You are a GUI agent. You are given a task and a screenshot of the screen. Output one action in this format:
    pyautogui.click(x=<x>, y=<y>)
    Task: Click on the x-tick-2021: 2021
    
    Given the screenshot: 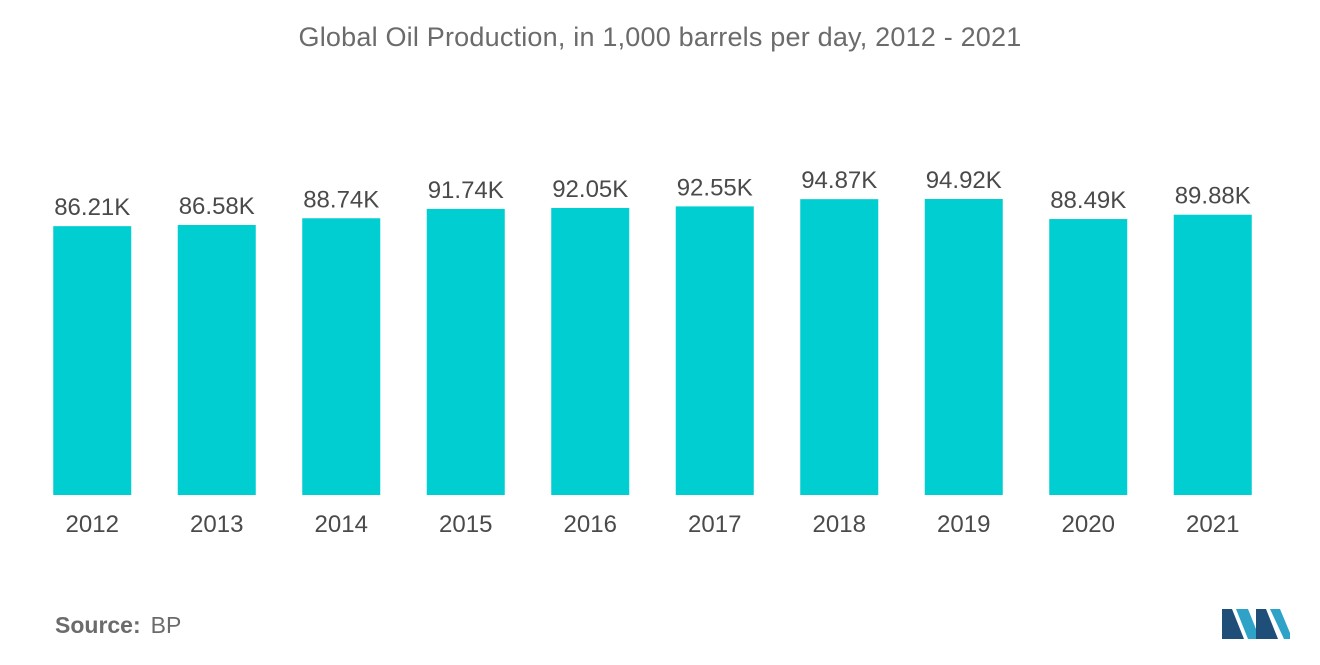 What is the action you would take?
    pyautogui.click(x=1212, y=524)
    